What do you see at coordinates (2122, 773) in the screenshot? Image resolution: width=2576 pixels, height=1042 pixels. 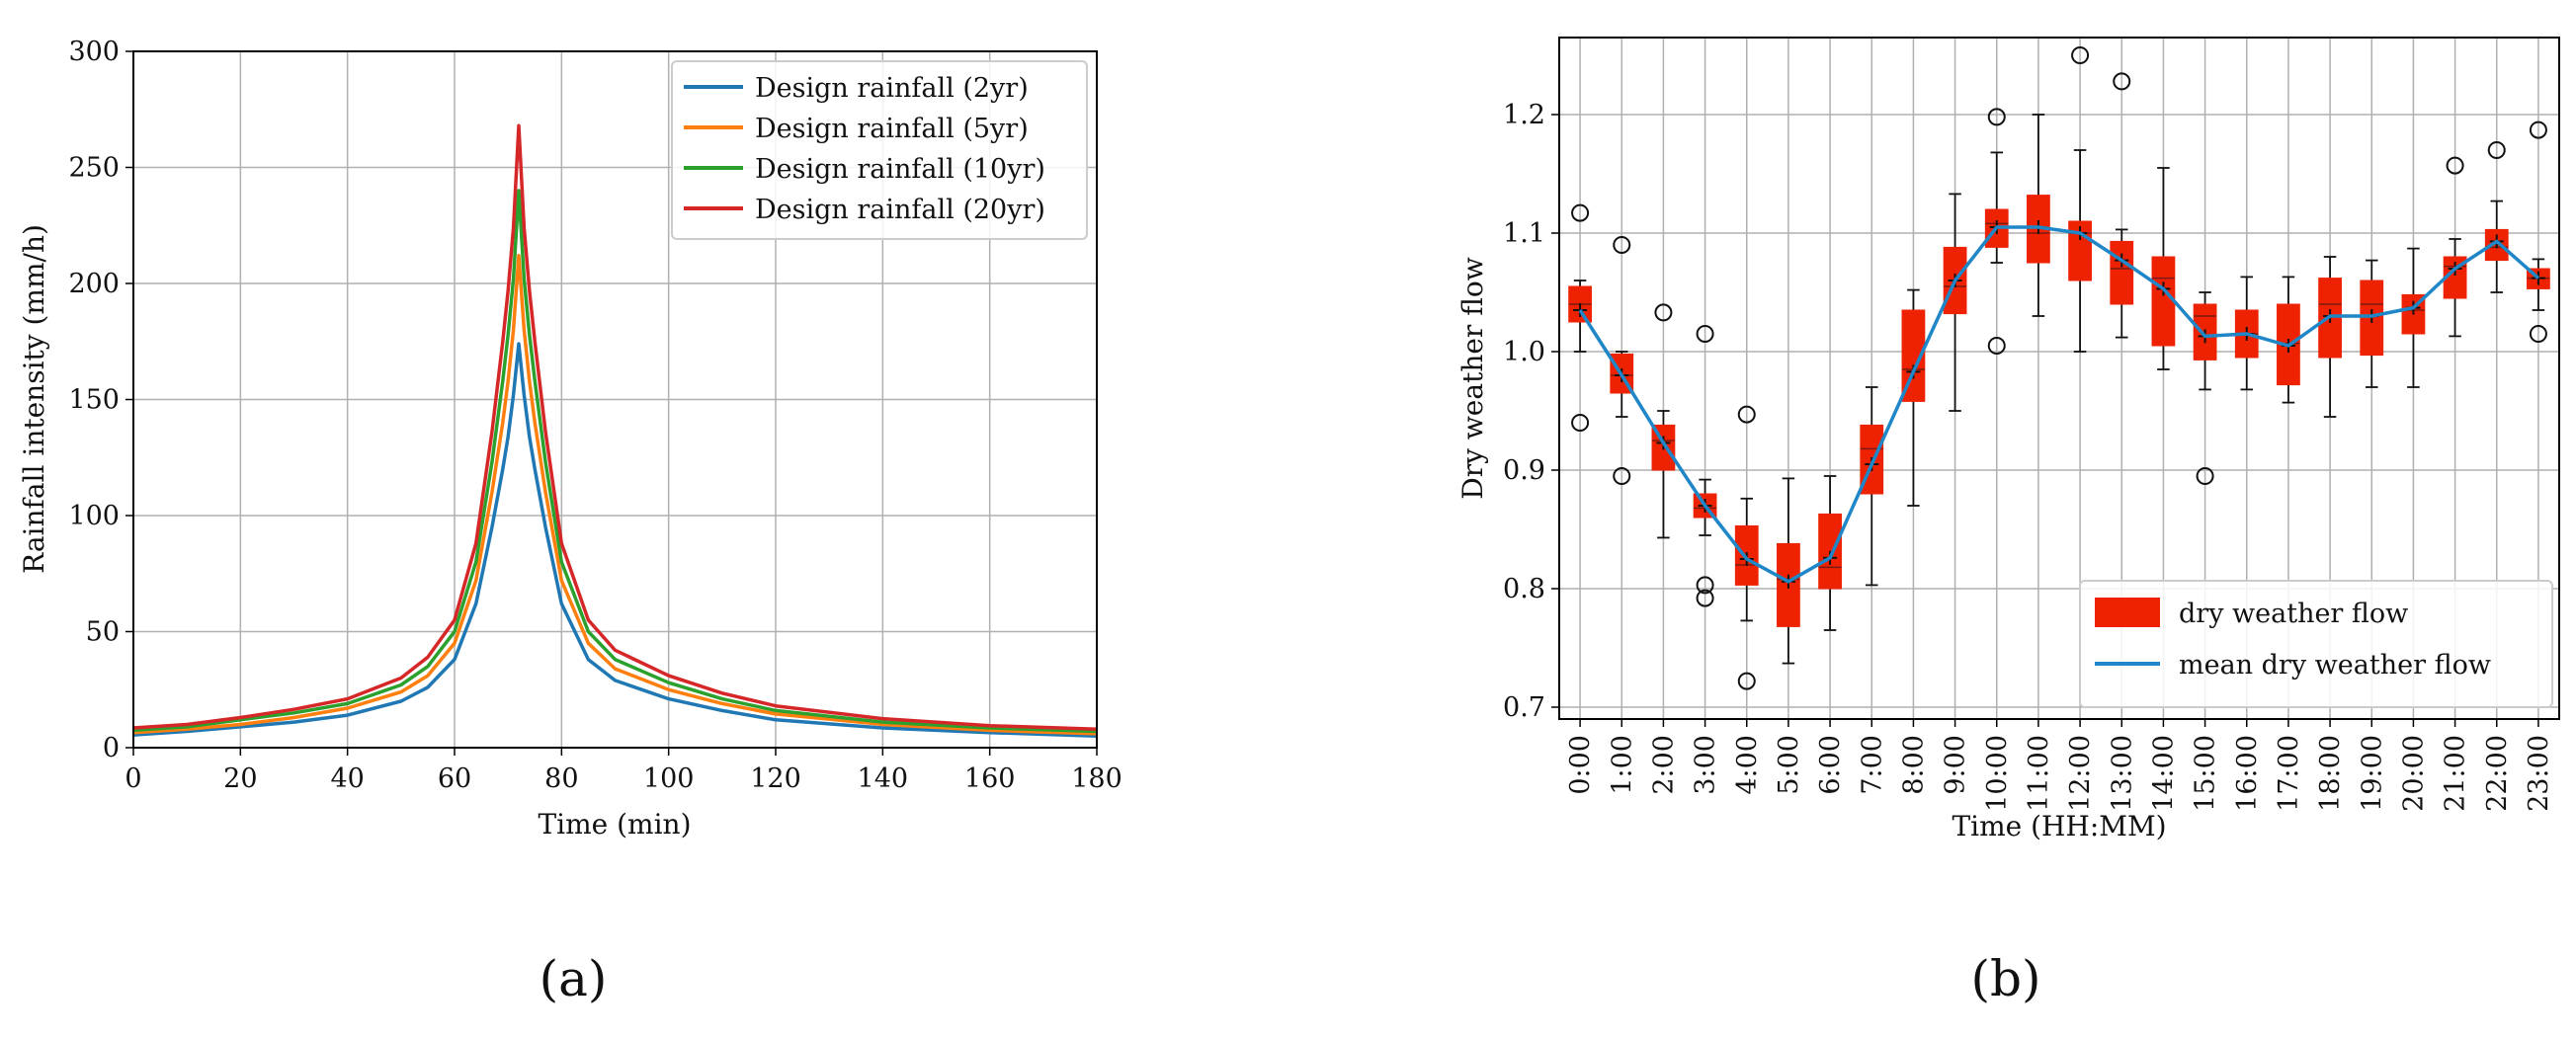 I see `chart-b-x-tick-label: 13:00` at bounding box center [2122, 773].